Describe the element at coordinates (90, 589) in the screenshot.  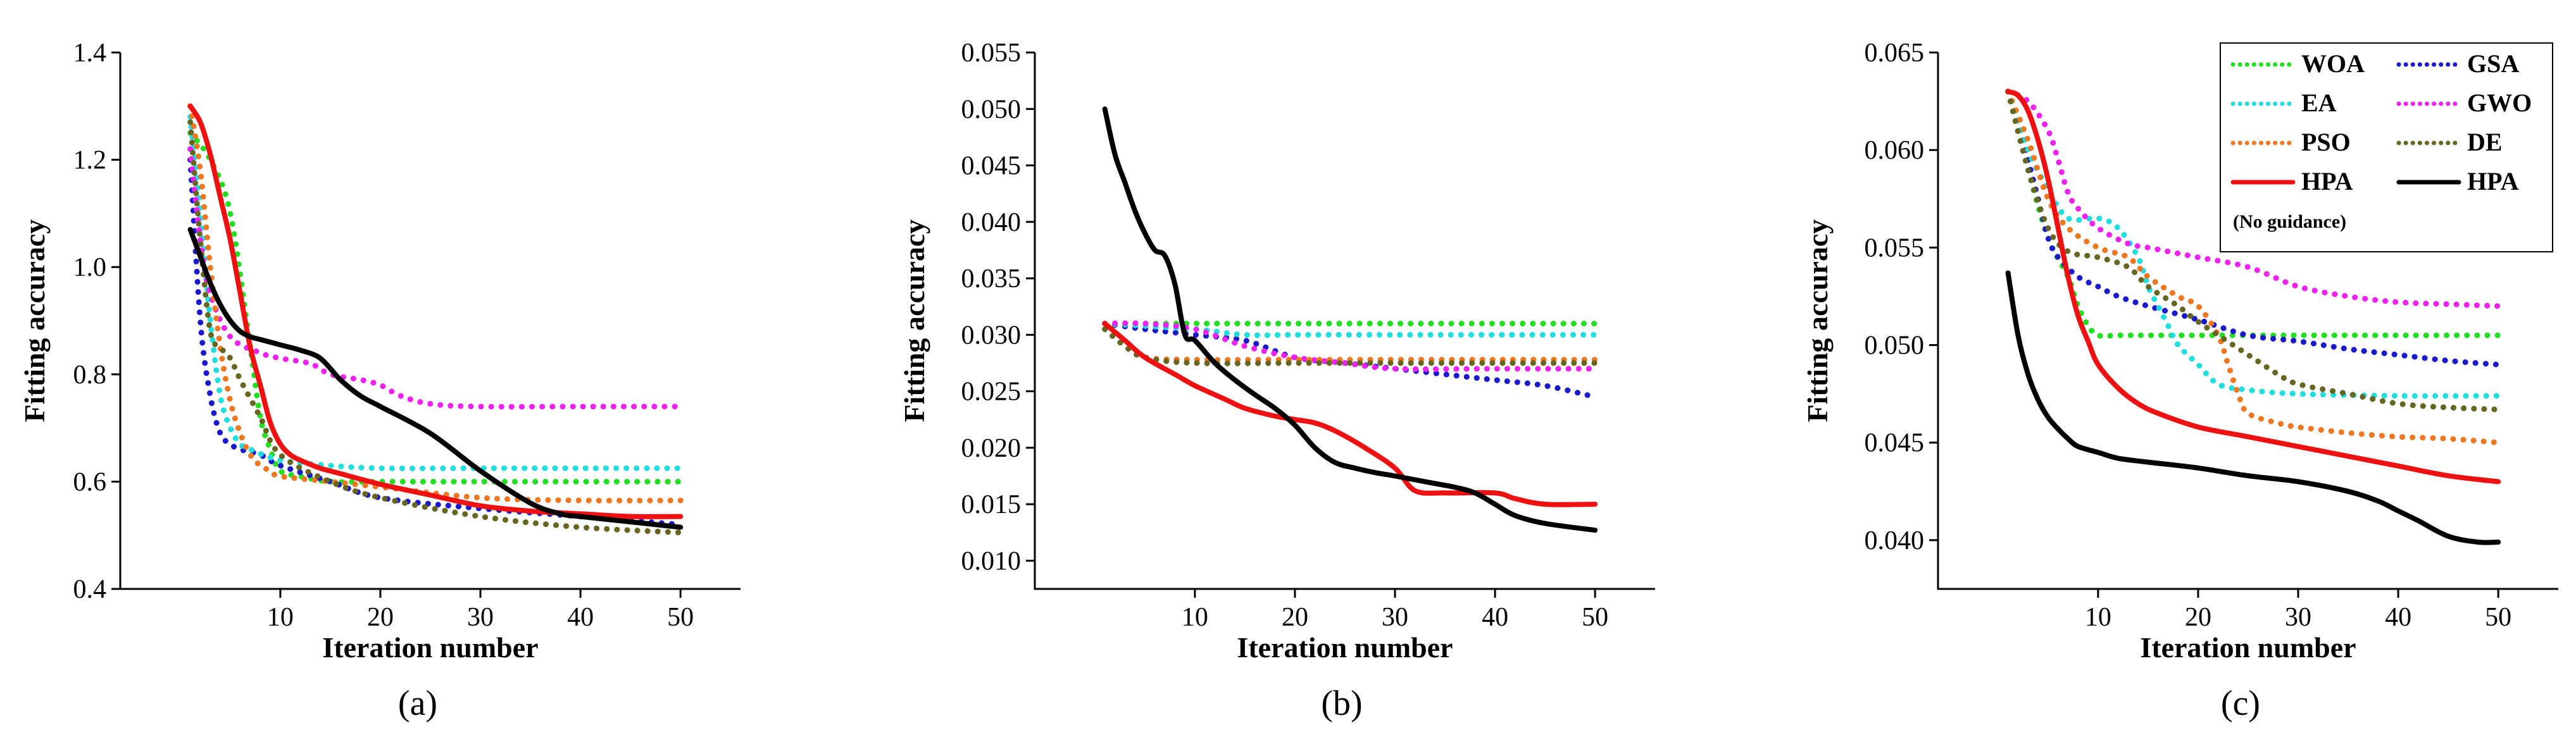
I see `y-tick-label: 0.4` at that location.